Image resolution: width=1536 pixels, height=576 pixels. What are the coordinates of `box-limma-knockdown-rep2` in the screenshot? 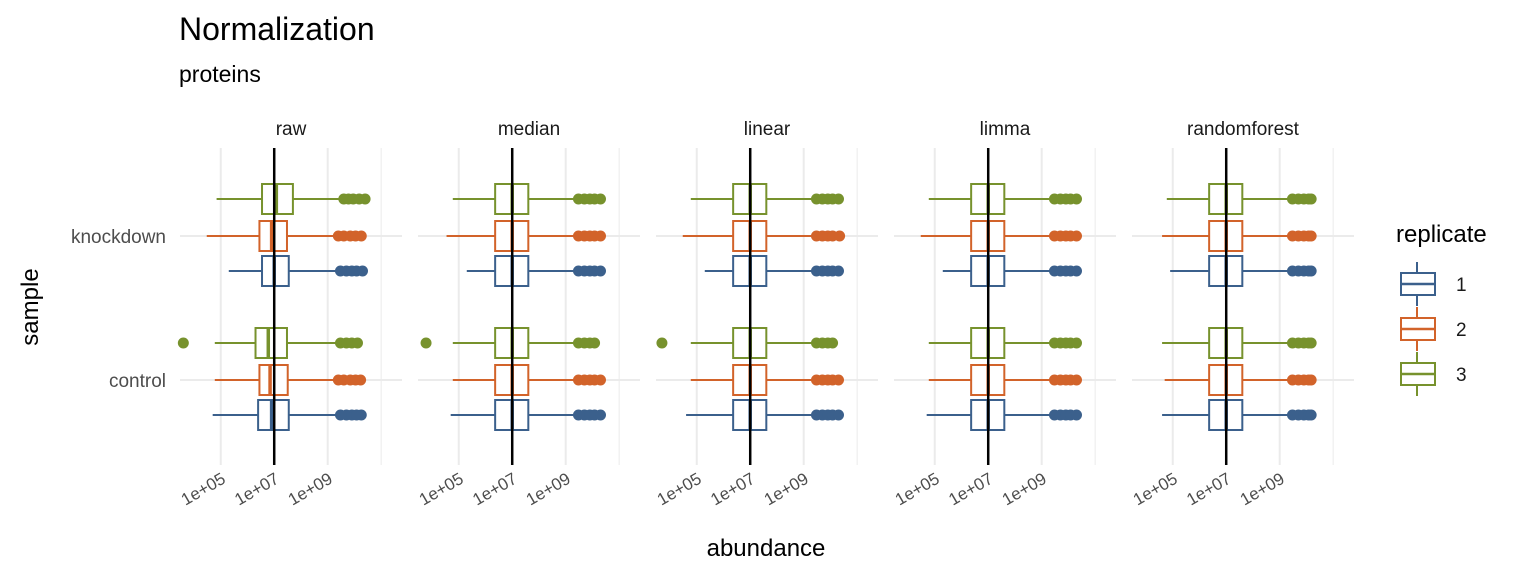 It's located at (1001, 236).